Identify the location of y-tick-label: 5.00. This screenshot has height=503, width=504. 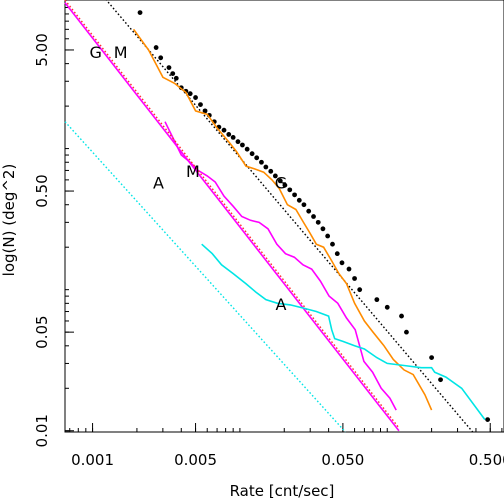
(42, 49).